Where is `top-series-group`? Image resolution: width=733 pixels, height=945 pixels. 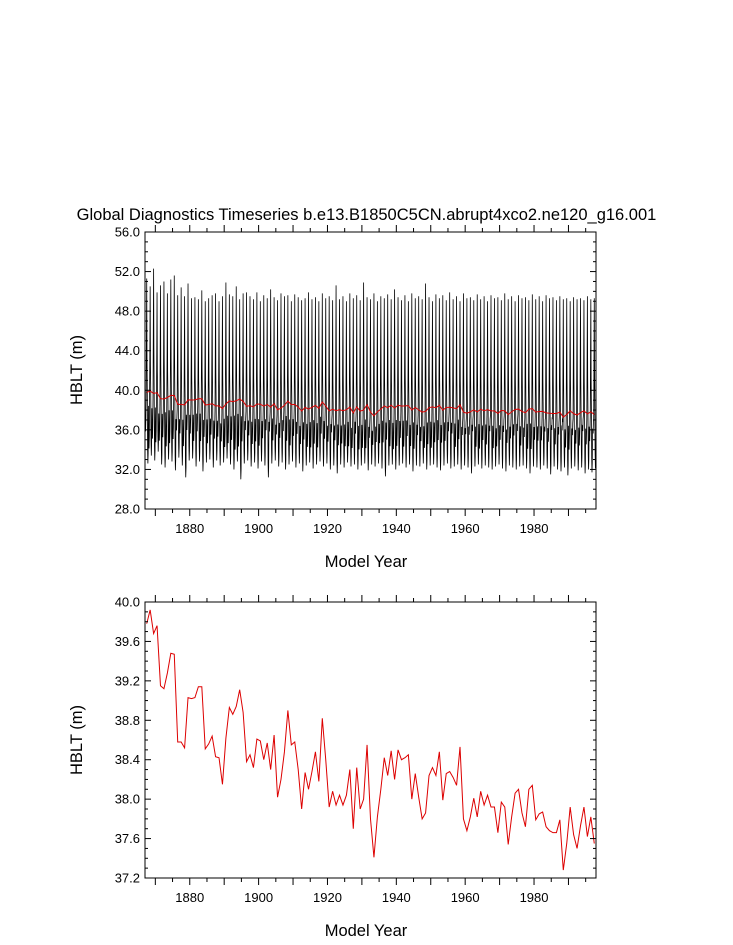 top-series-group is located at coordinates (370, 374).